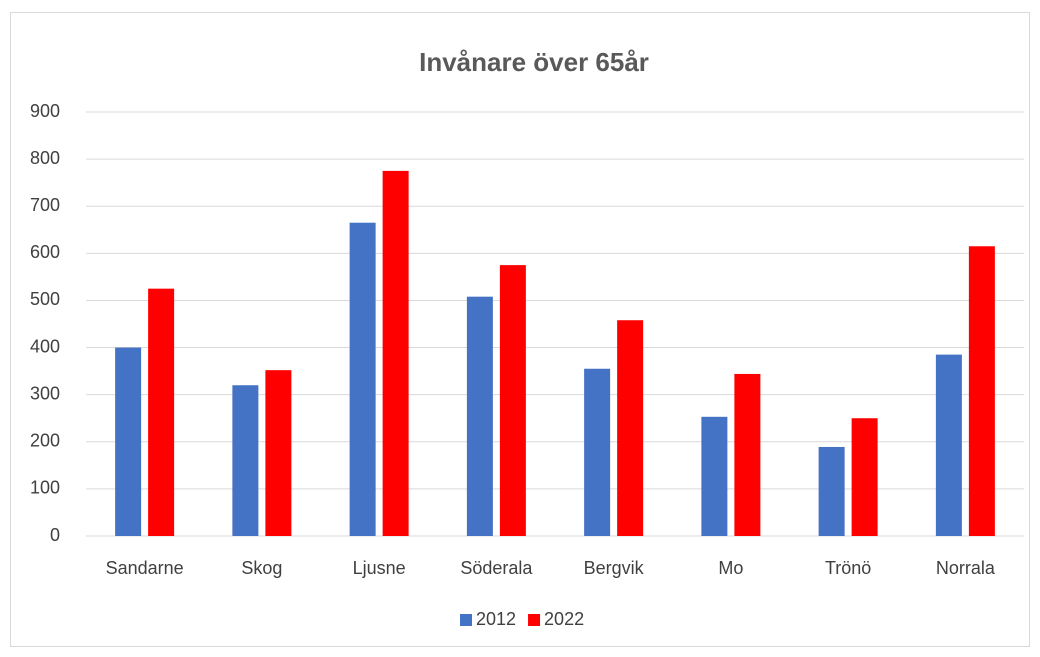  What do you see at coordinates (45, 299) in the screenshot?
I see `y-tick-label: 500` at bounding box center [45, 299].